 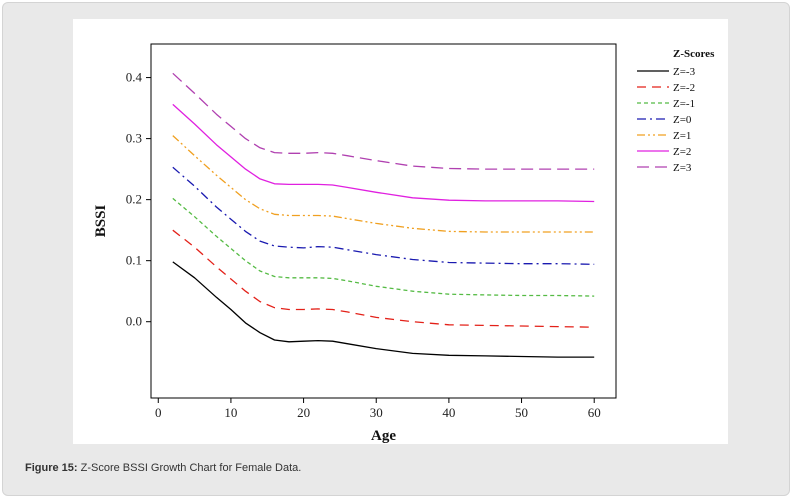 I want to click on legend-entry: Z=-3, so click(x=684, y=72).